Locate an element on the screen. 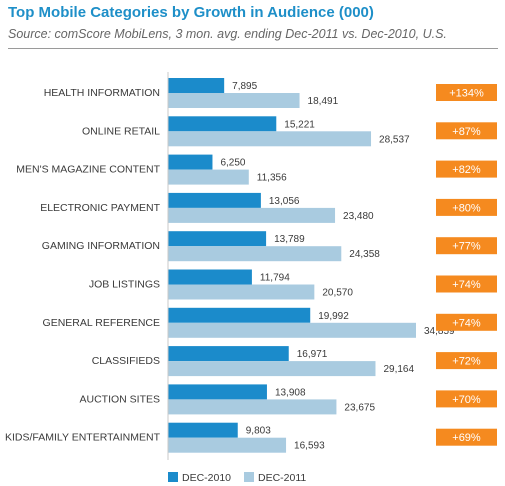 The image size is (505, 486). value-label-dec-2011: 18,491 is located at coordinates (323, 101).